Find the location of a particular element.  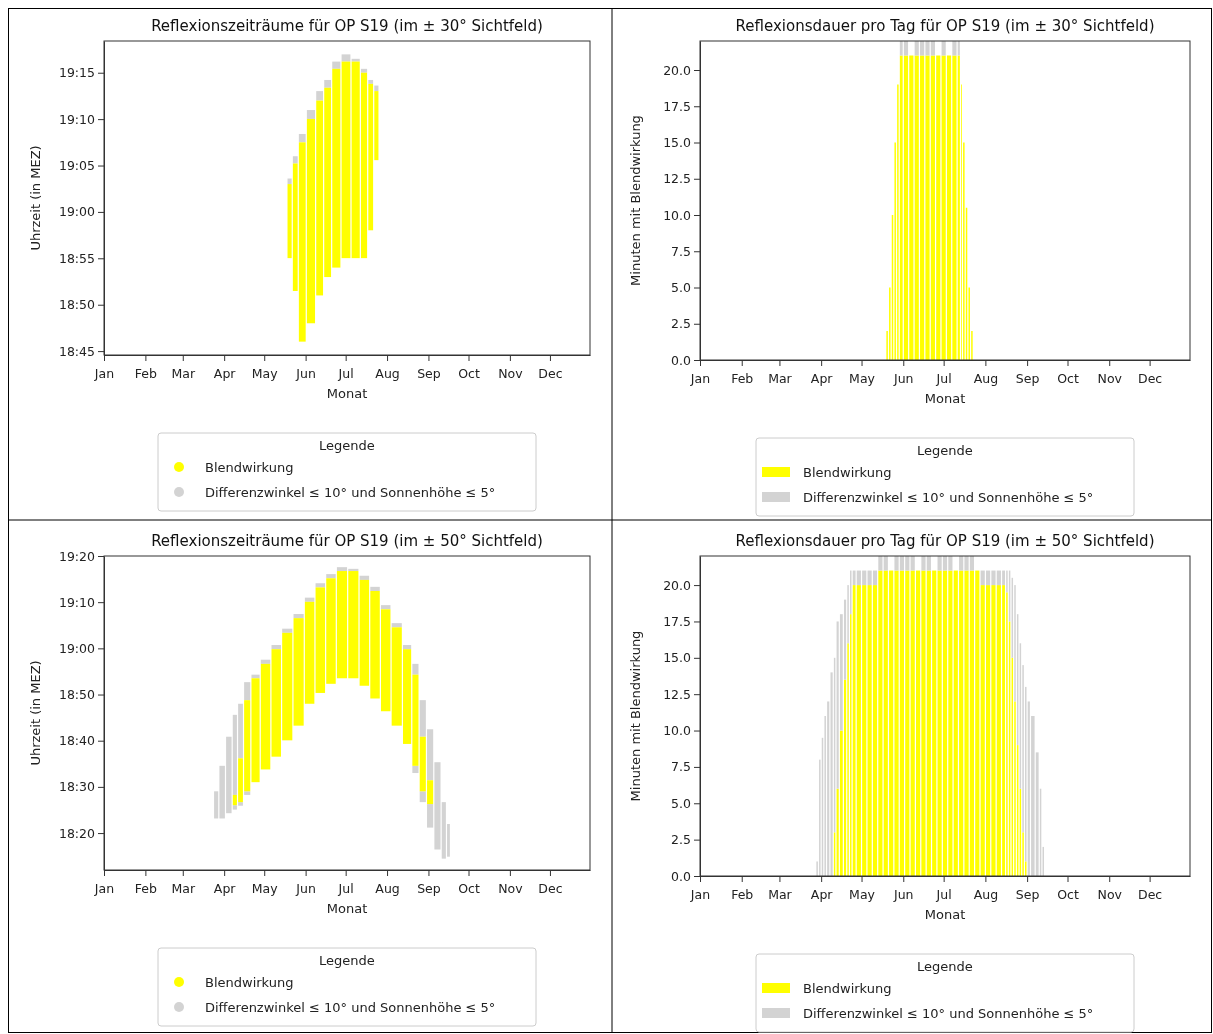

y-tick-label: 17.5 is located at coordinates (677, 621).